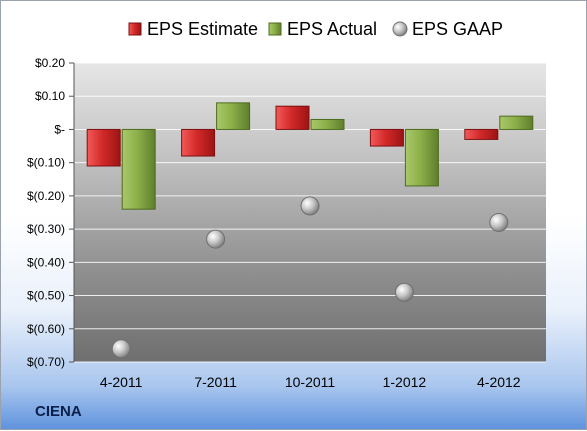 Image resolution: width=587 pixels, height=431 pixels. I want to click on legend-gaap-label: EPS GAAP, so click(457, 29).